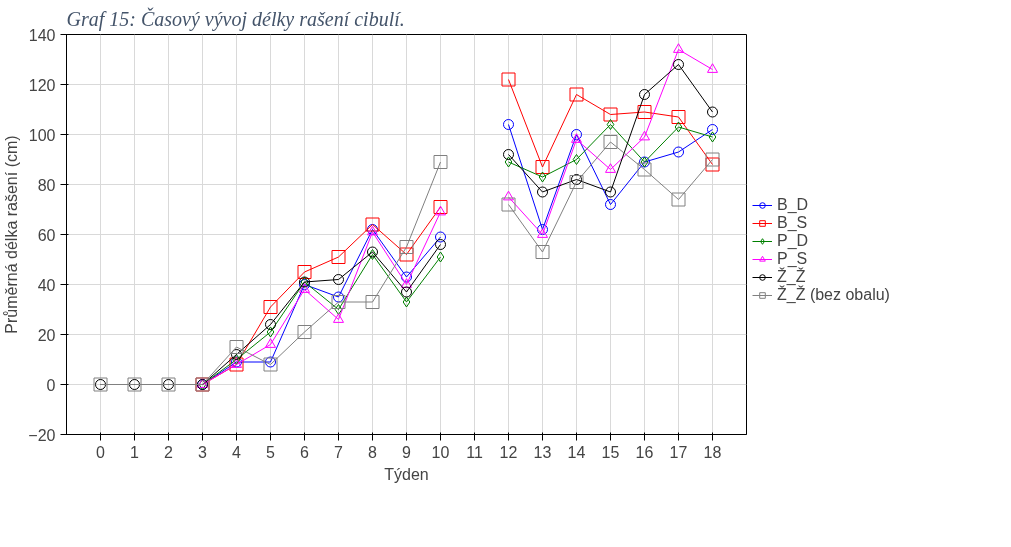  Describe the element at coordinates (203, 452) in the screenshot. I see `x-tick-label: 3` at that location.